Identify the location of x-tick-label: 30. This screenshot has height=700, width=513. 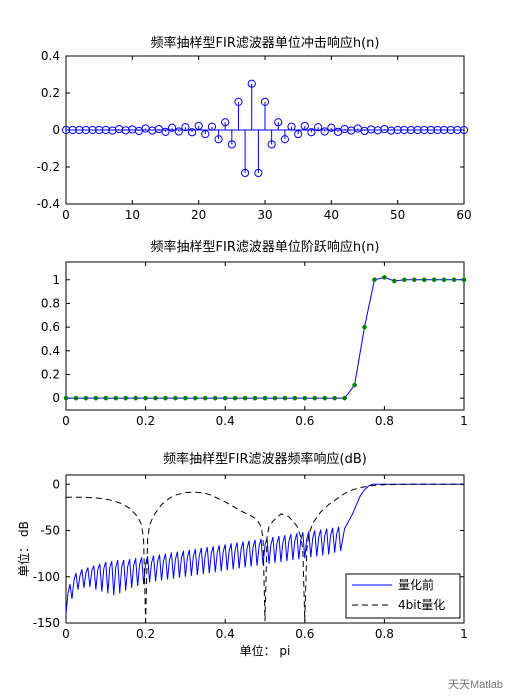
(264, 215).